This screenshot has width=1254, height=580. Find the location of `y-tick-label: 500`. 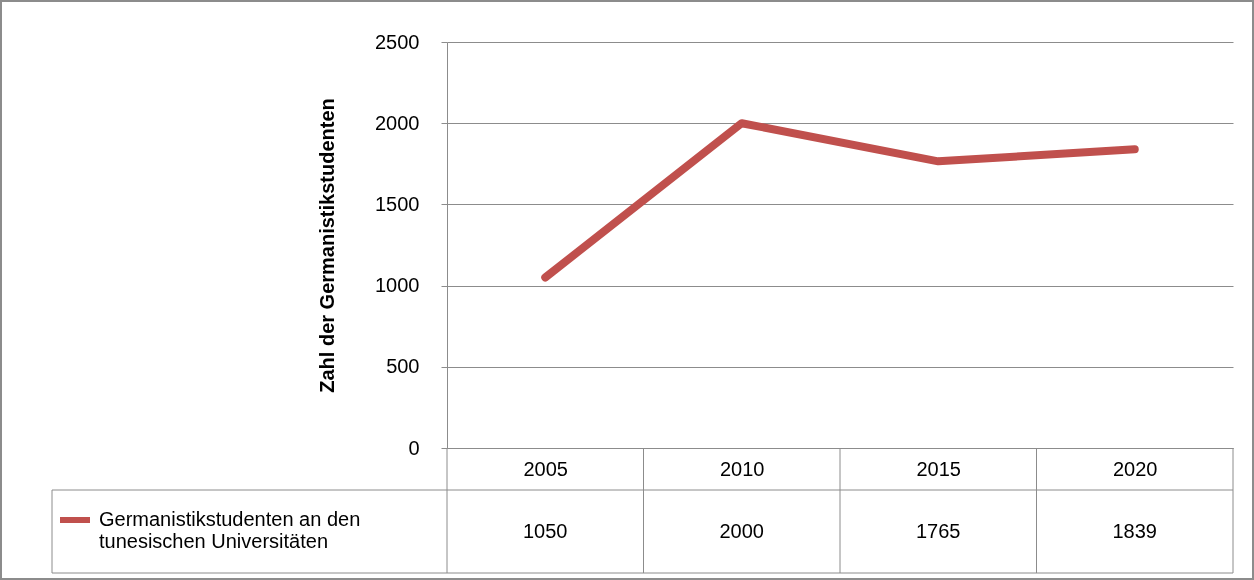

y-tick-label: 500 is located at coordinates (403, 366).